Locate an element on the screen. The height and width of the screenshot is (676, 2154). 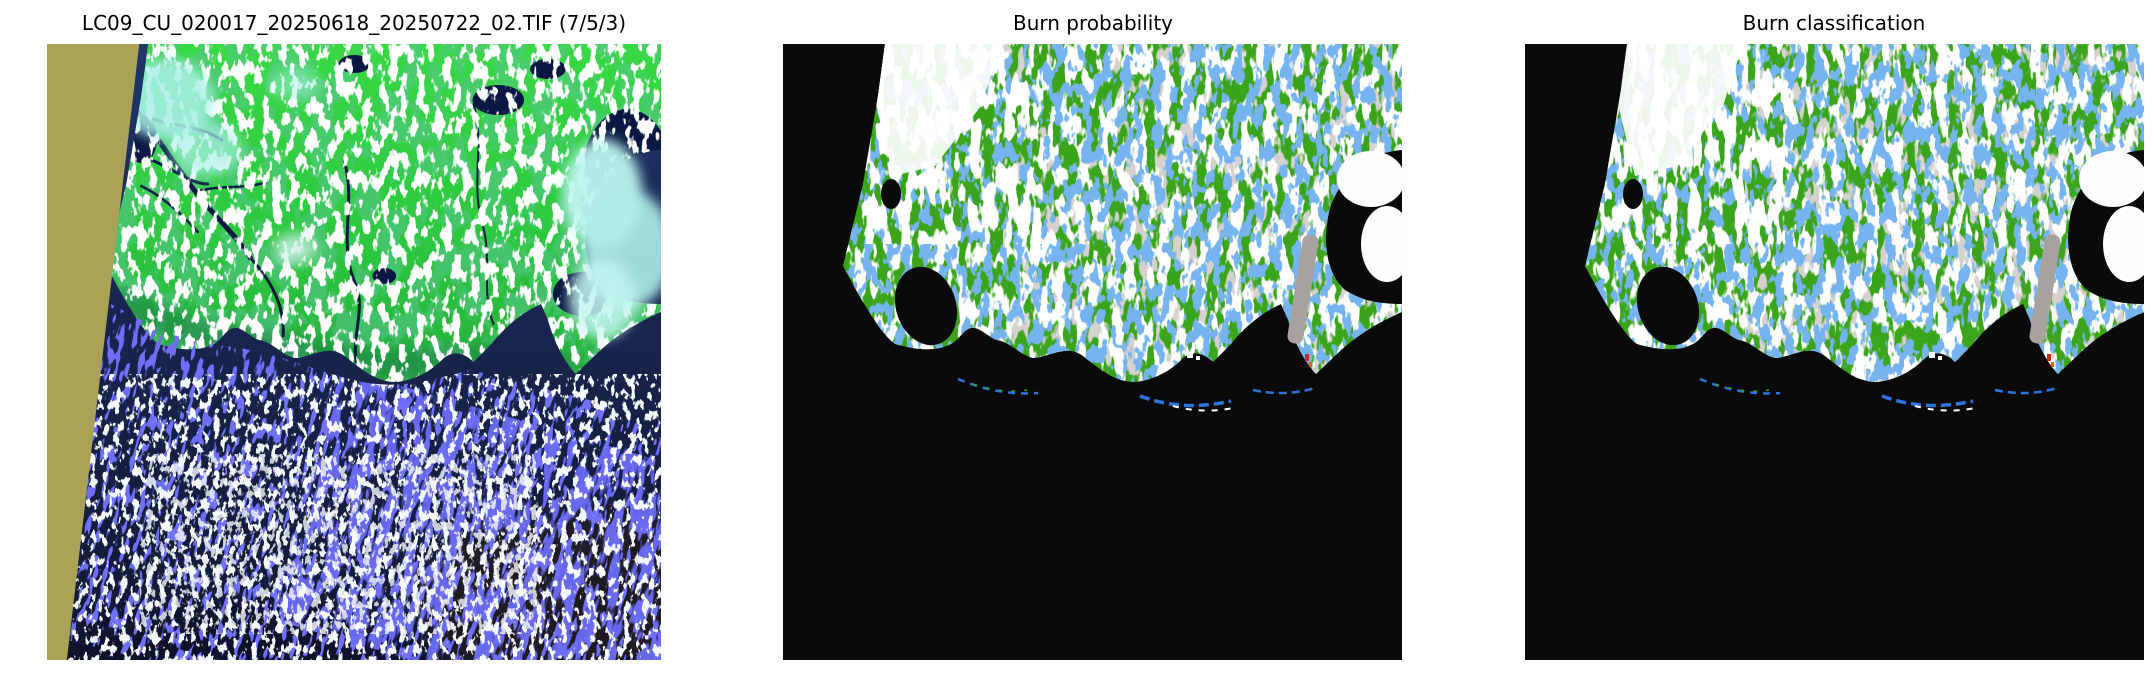
panel-title-burn-classification: Burn classification is located at coordinates (1834, 23).